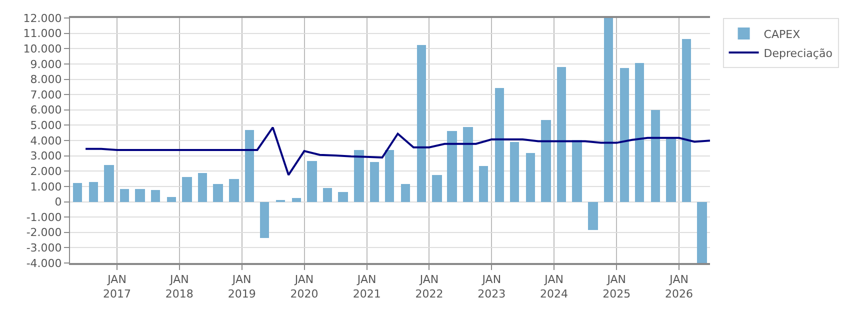 The width and height of the screenshot is (851, 313). I want to click on x-tick-label: JAN 2019, so click(242, 286).